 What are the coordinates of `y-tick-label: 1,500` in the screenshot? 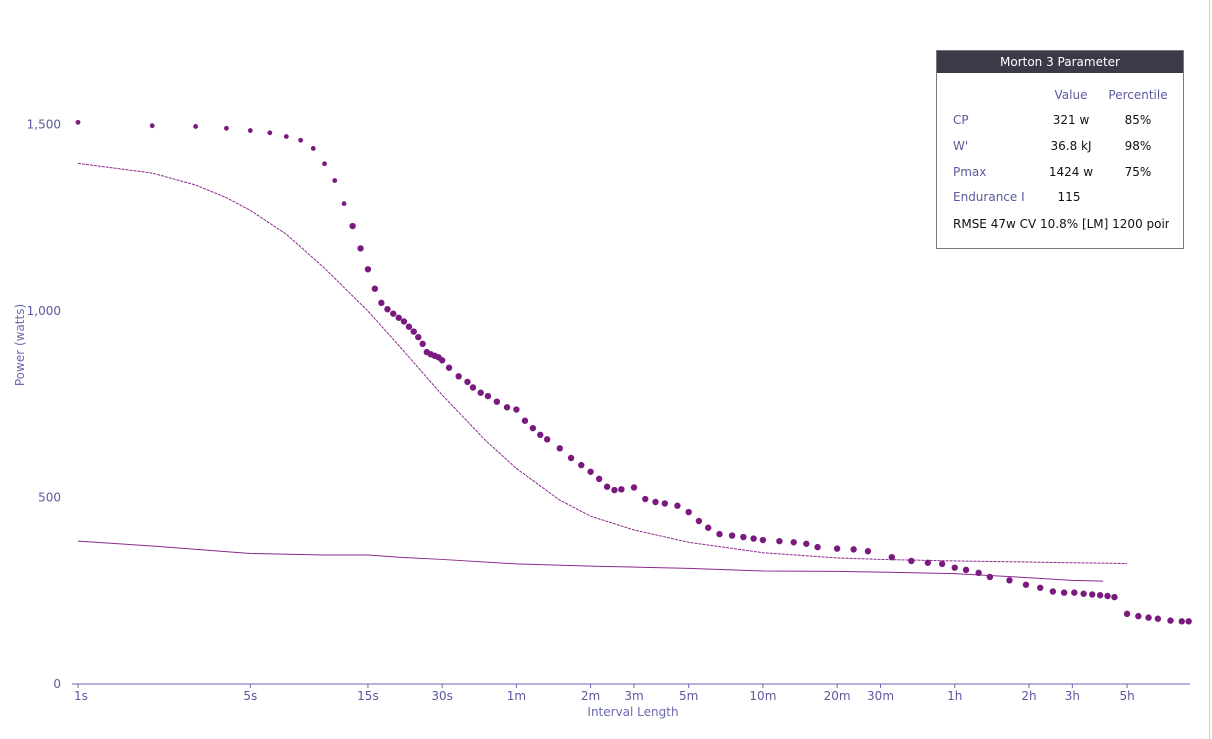 It's located at (44, 125).